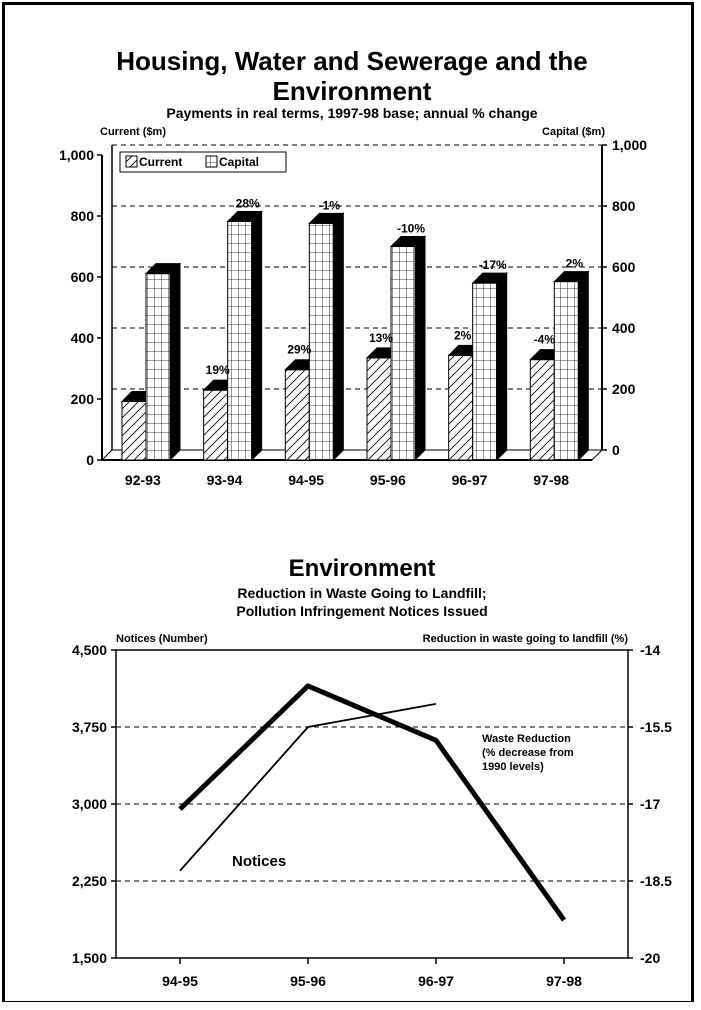 The width and height of the screenshot is (701, 1010). Describe the element at coordinates (362, 568) in the screenshot. I see `chart2-title: Environment` at that location.